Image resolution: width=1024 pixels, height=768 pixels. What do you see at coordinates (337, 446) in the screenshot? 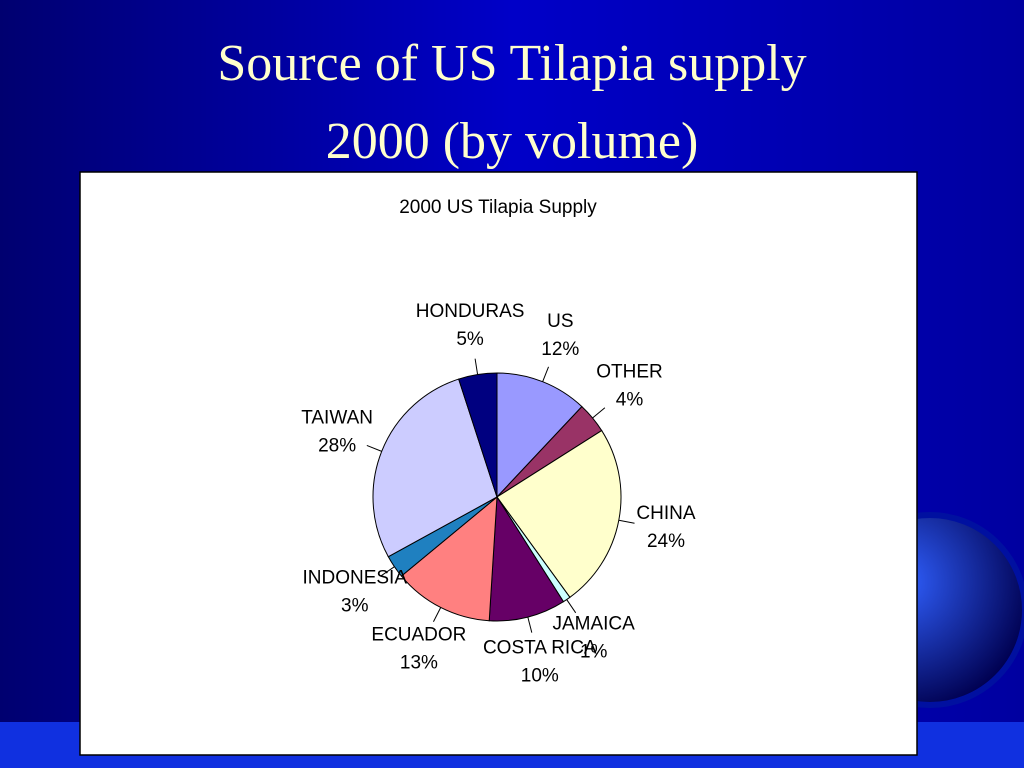
I see `slice-value-label: 28%` at bounding box center [337, 446].